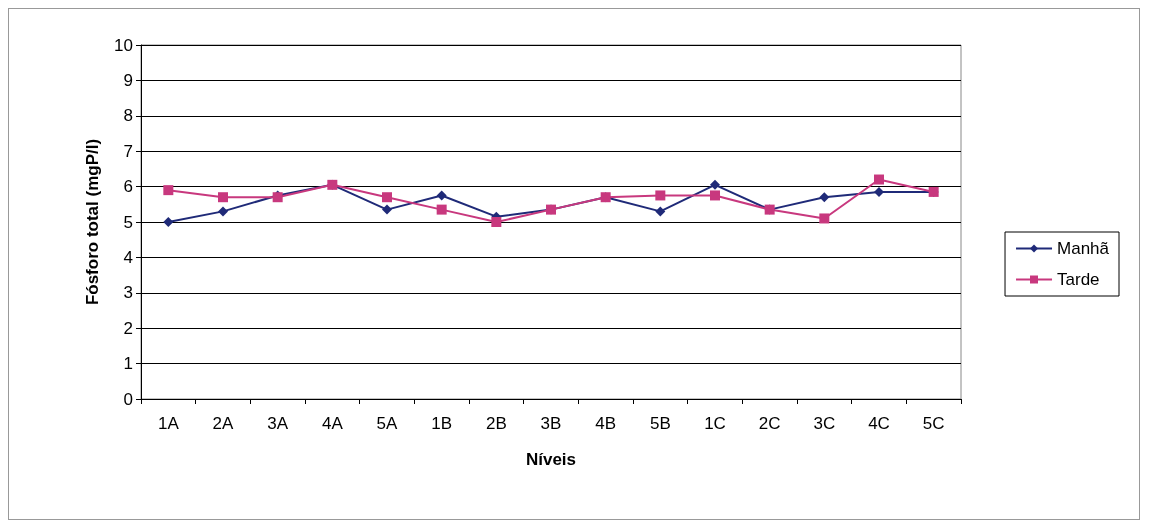 Image resolution: width=1151 pixels, height=528 pixels. I want to click on y-tick-label: 6, so click(128, 187).